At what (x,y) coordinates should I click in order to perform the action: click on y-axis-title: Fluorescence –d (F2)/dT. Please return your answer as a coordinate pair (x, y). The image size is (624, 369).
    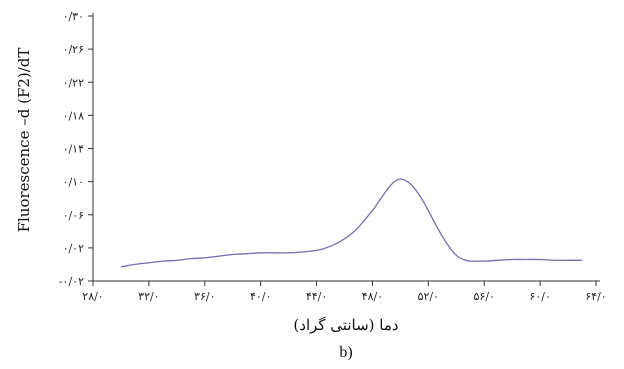
    Looking at the image, I should click on (24, 140).